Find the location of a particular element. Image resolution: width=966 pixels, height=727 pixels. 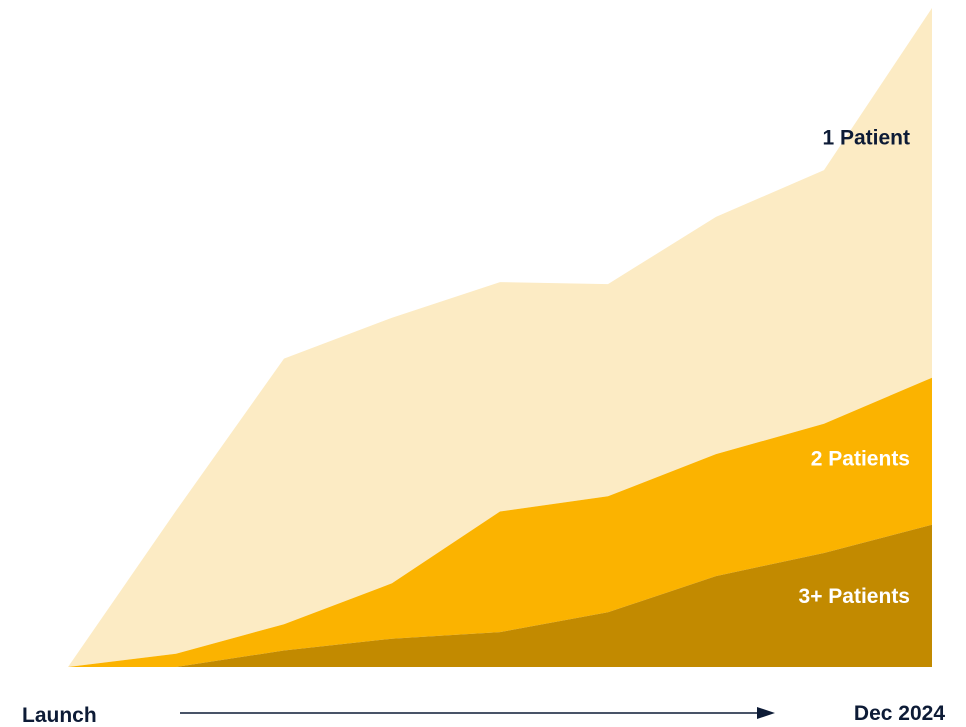

x-axis: Launch Dec 2024 is located at coordinates (483, 714).